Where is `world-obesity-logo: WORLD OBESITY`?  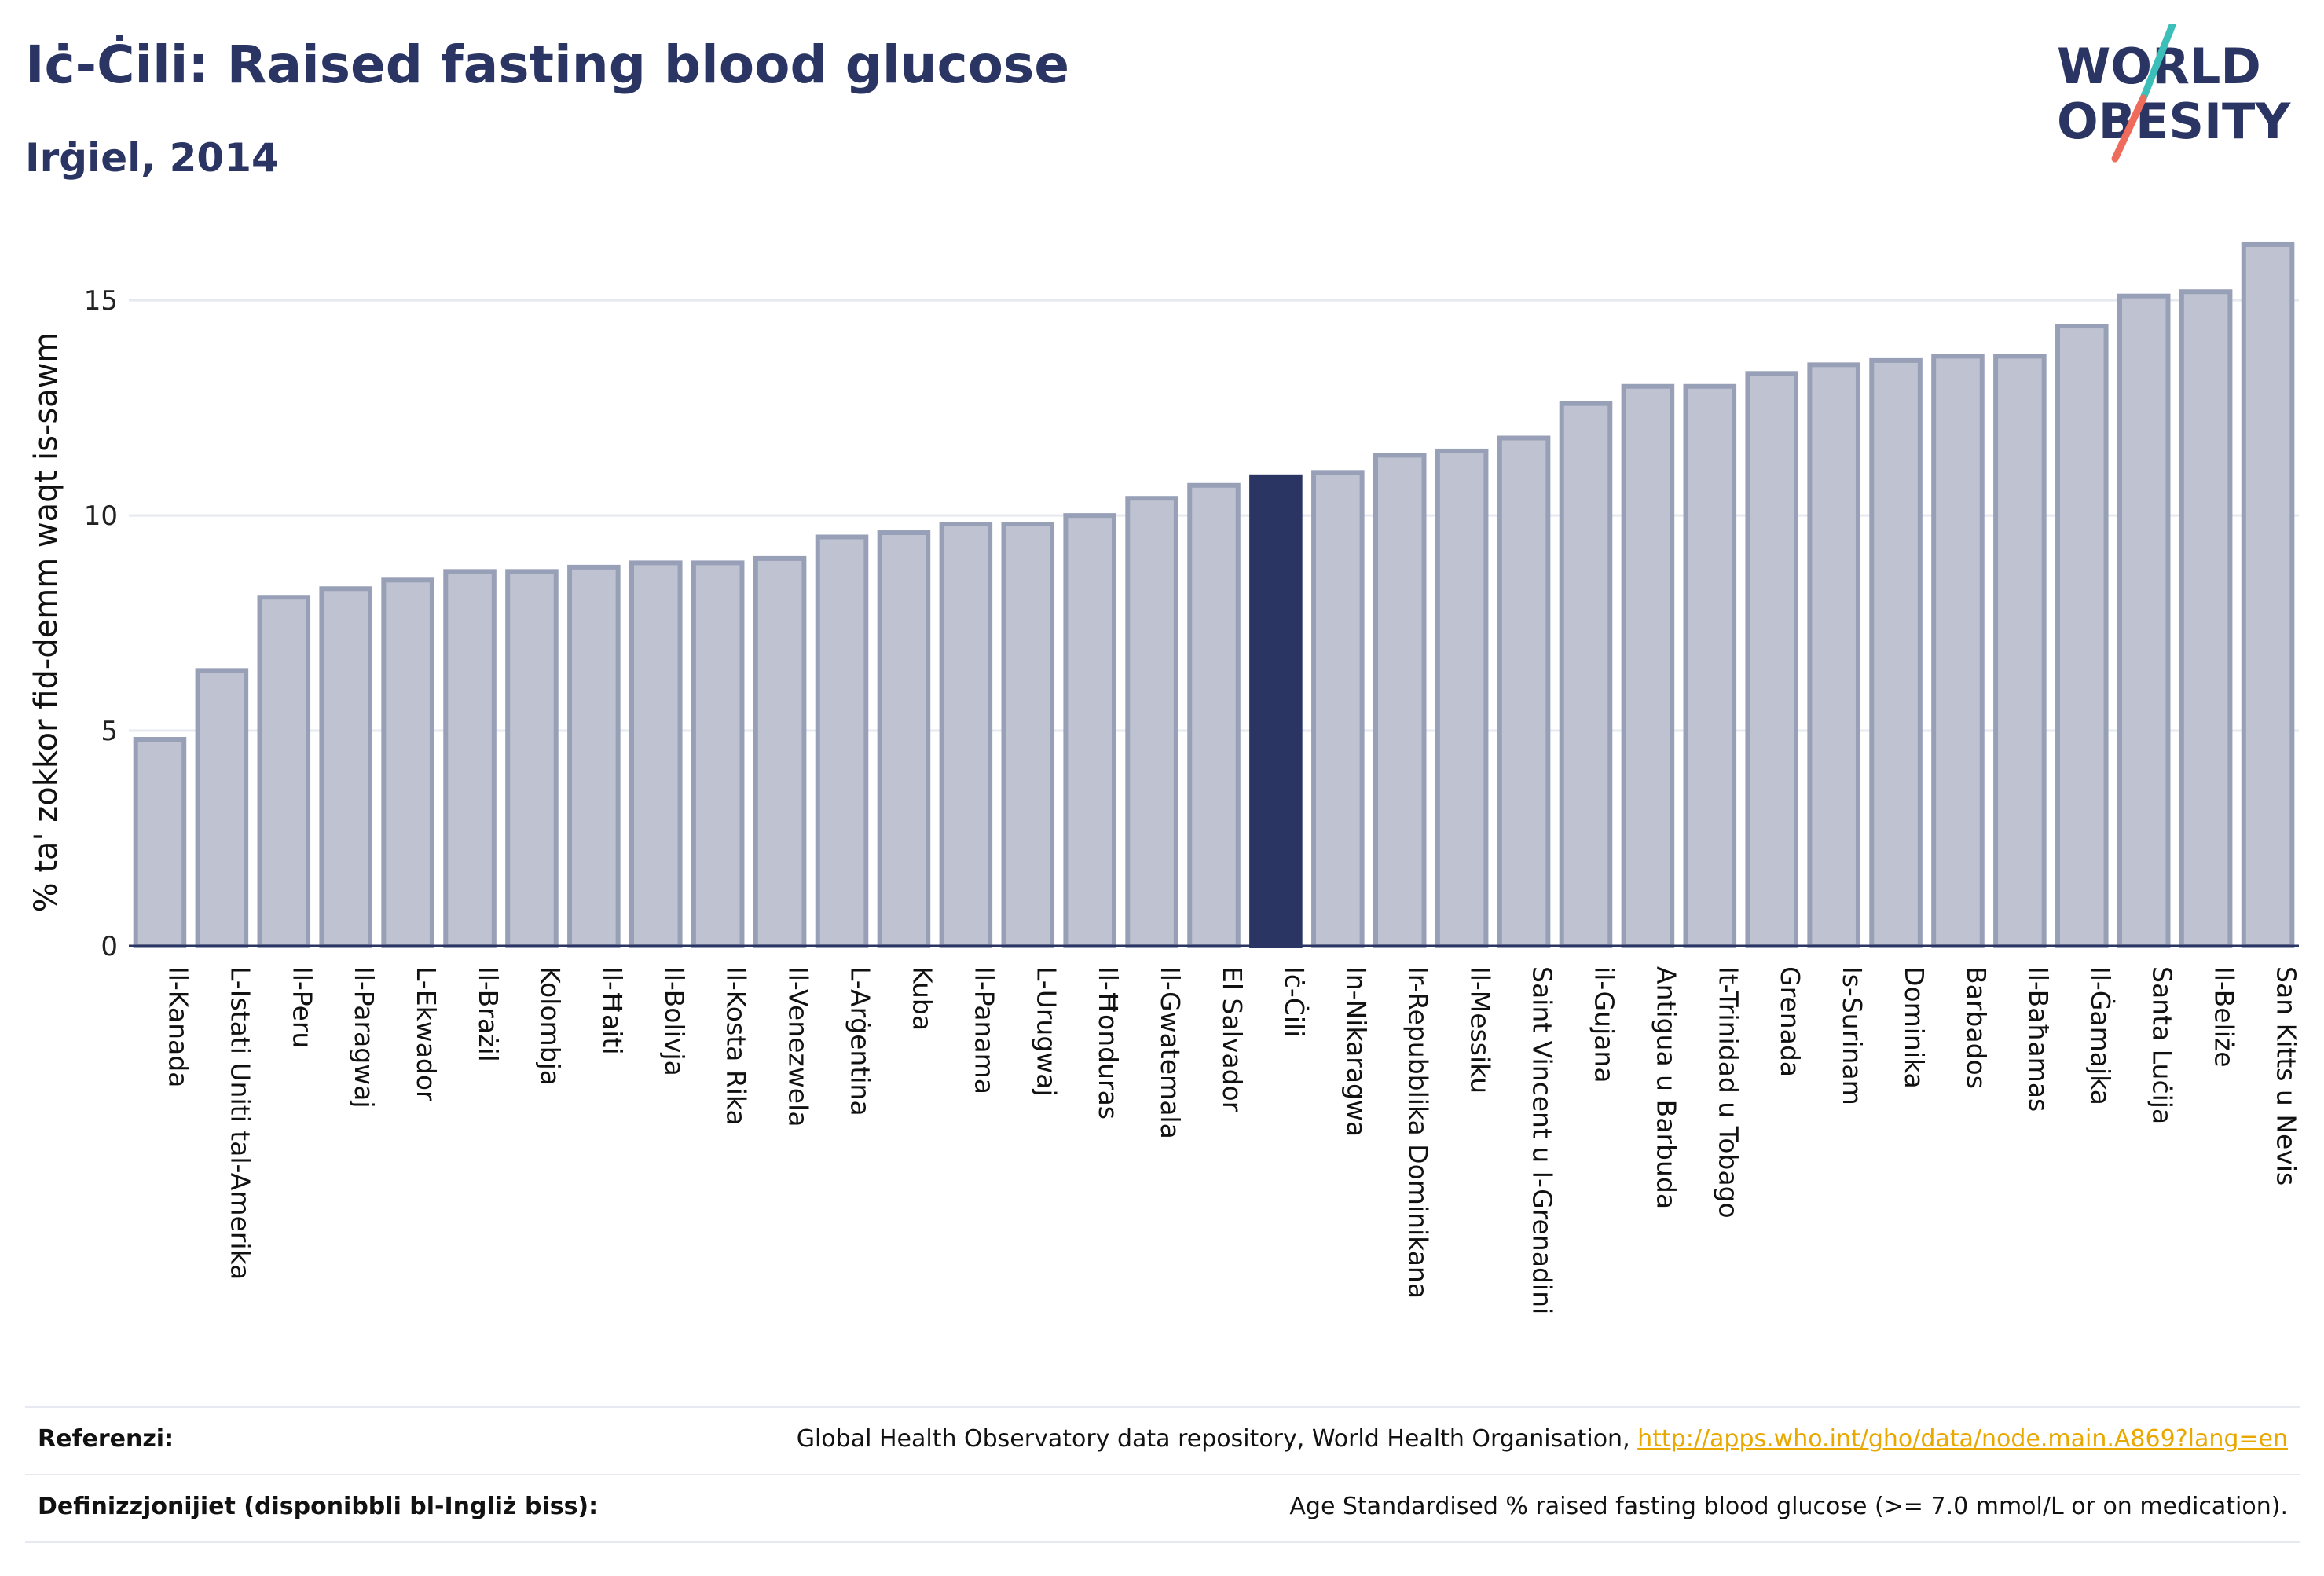
world-obesity-logo: WORLD OBESITY is located at coordinates (2174, 93).